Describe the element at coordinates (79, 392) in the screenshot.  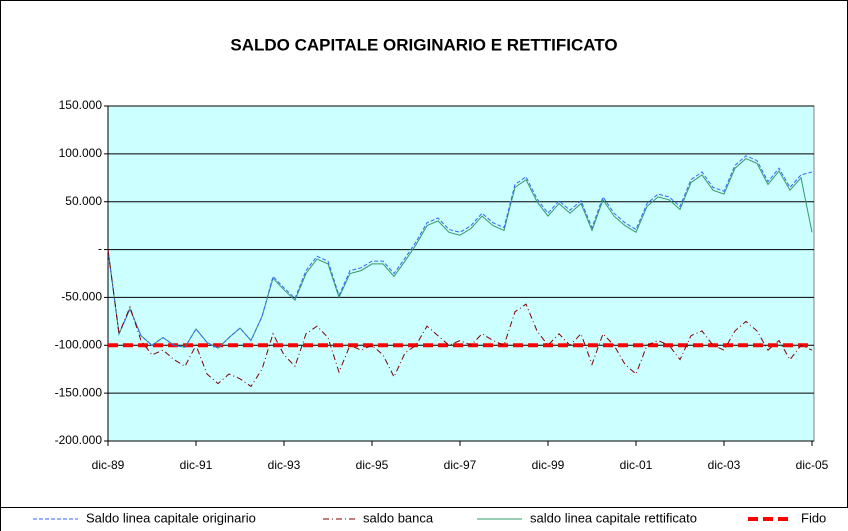
I see `y-tick-label: -150.000` at that location.